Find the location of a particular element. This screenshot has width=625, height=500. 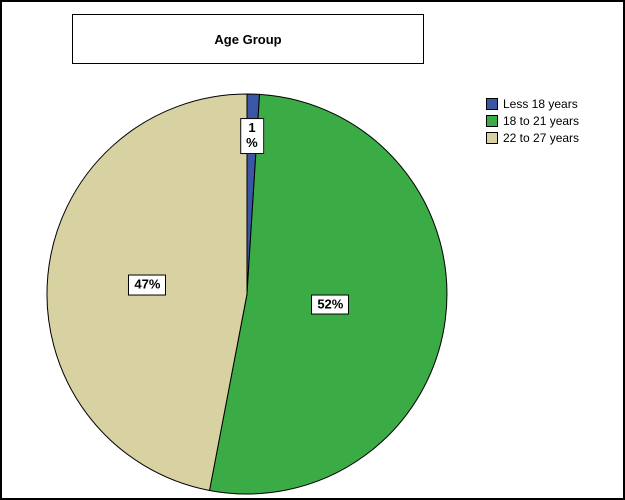

slice-value-label: 47% is located at coordinates (147, 285).